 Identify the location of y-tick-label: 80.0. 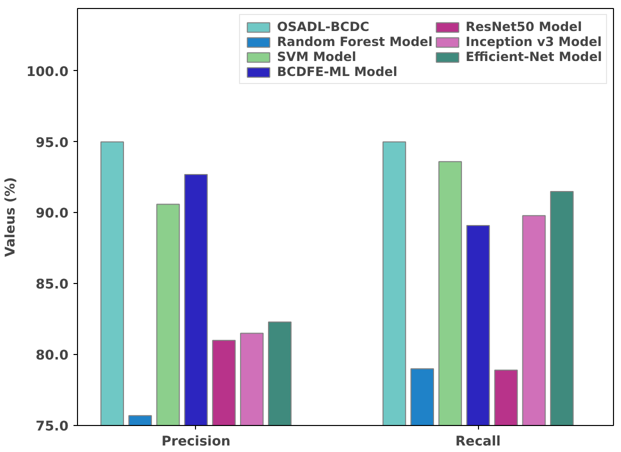
(52, 356).